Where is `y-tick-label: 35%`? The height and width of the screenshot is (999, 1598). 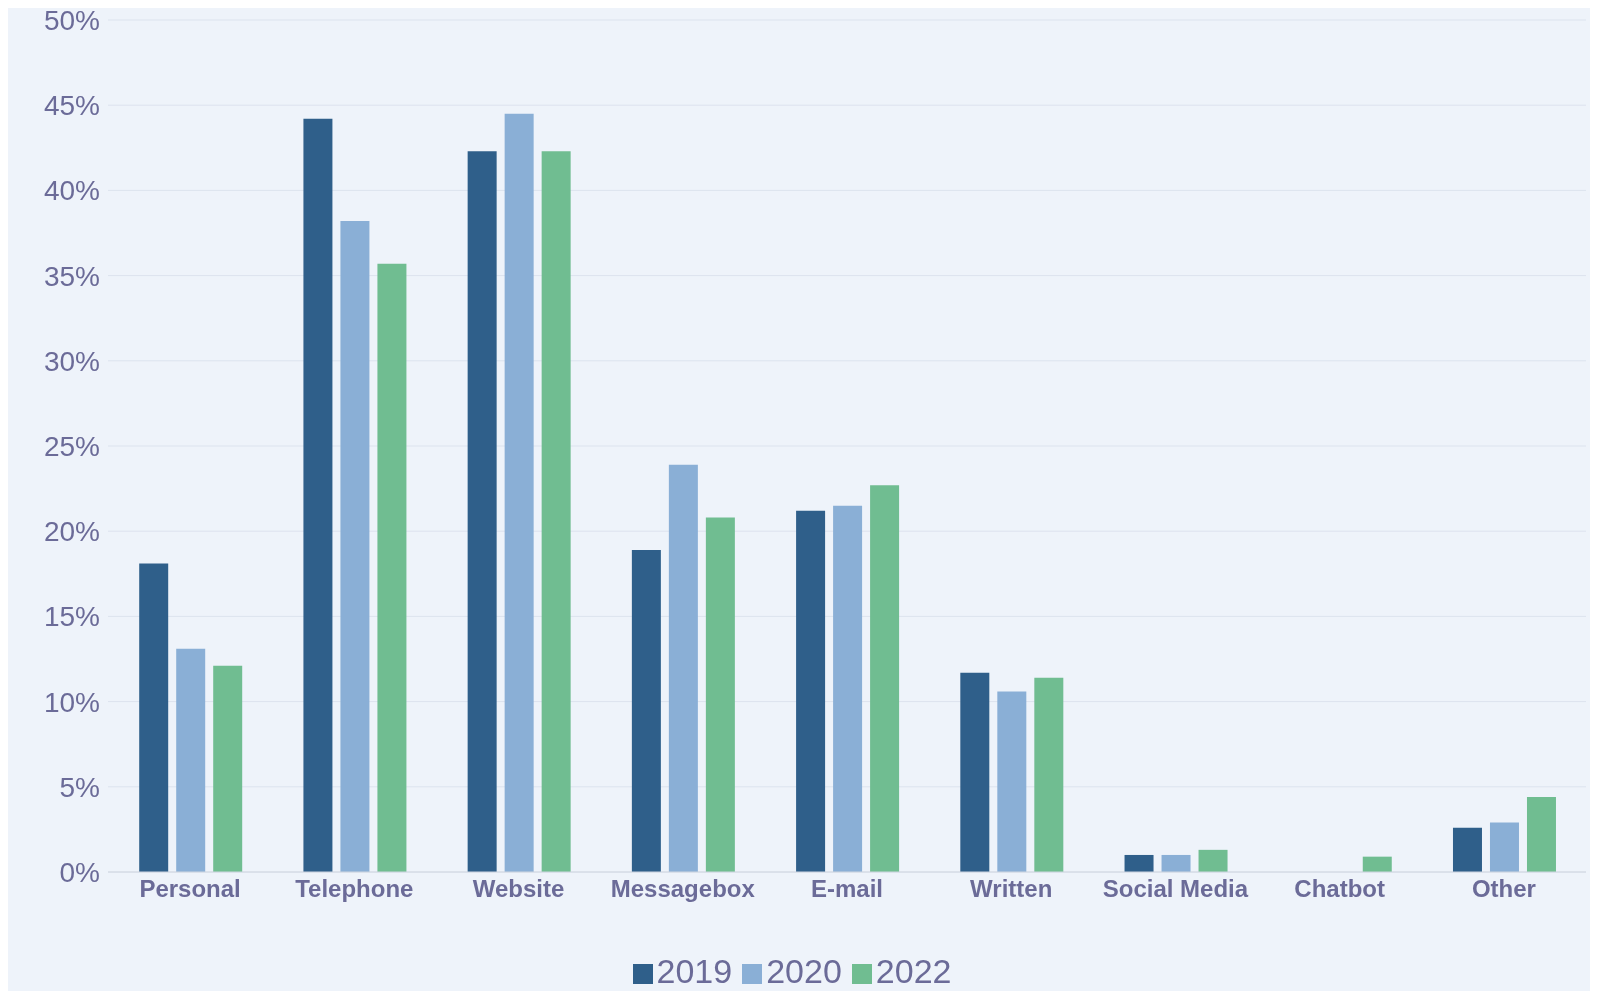 y-tick-label: 35% is located at coordinates (71, 276).